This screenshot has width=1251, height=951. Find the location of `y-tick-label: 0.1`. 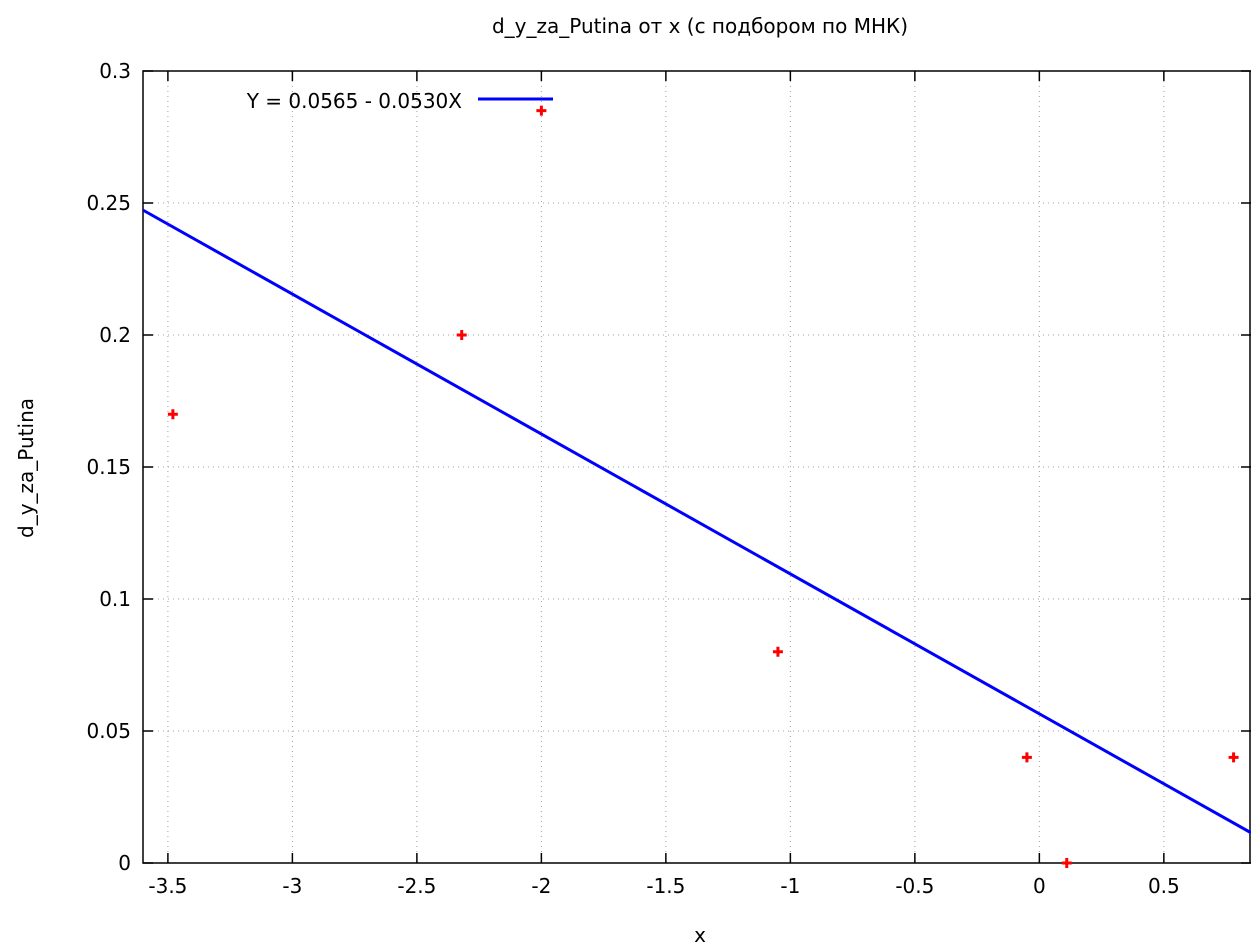

y-tick-label: 0.1 is located at coordinates (115, 599).